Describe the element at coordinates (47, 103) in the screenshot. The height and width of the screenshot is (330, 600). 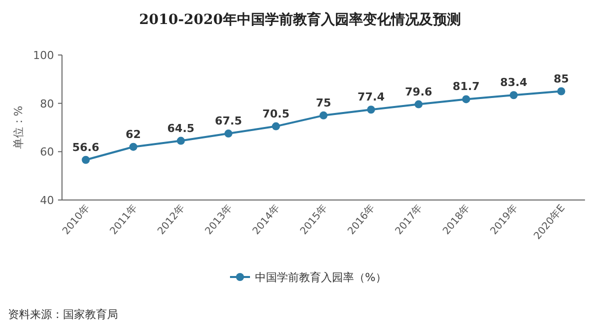
I see `y-tick-label: 80` at that location.